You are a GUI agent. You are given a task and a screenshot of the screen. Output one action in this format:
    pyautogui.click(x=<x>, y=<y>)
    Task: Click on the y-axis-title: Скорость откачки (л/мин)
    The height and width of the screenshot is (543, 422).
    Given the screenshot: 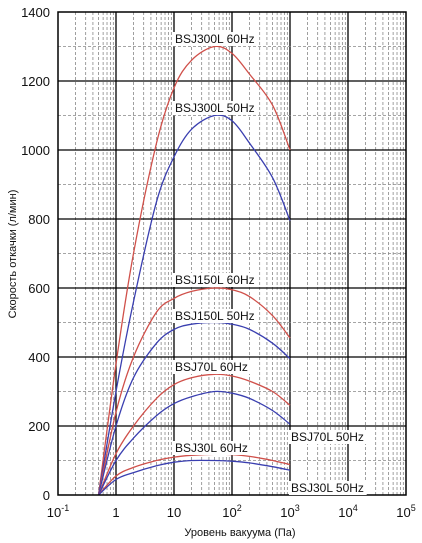 What is the action you would take?
    pyautogui.click(x=13, y=254)
    